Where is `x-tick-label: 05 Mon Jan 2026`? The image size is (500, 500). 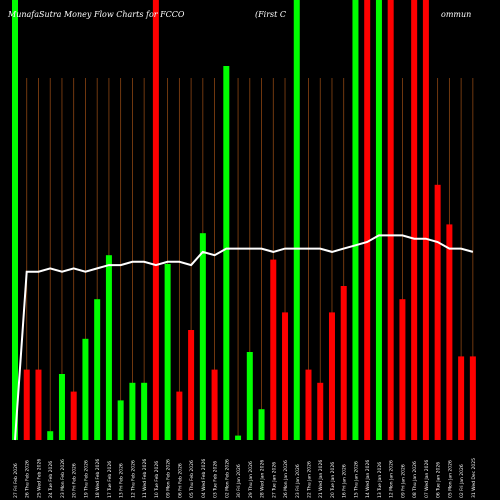 x-tick-label: 05 Mon Jan 2026 is located at coordinates (450, 479).